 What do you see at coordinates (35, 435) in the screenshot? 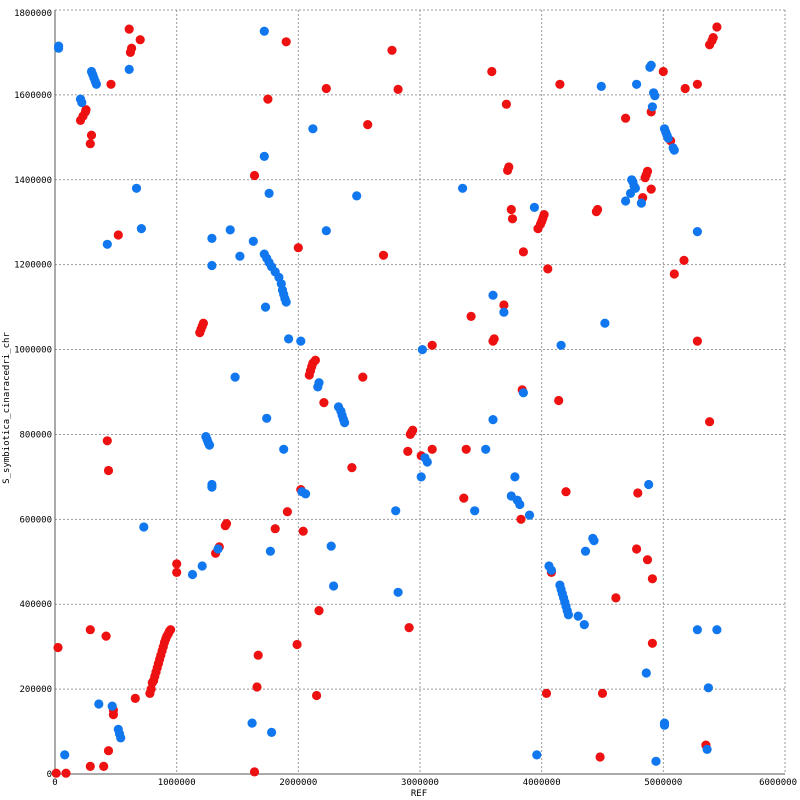
I see `y-tick-label: 800000` at bounding box center [35, 435].